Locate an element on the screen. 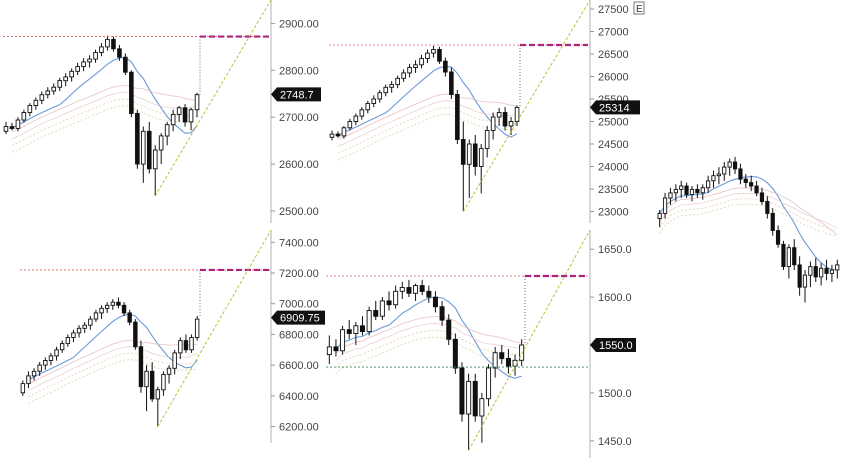  y-tick-label: 2600.00 is located at coordinates (299, 165).